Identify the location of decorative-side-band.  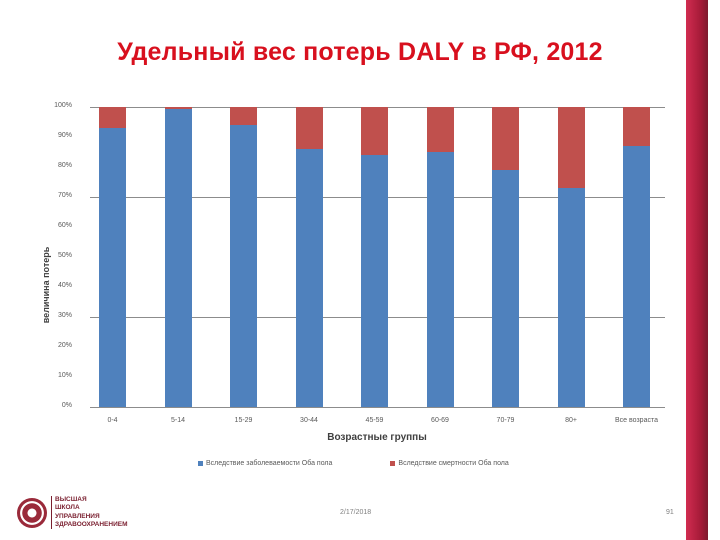
(703, 270).